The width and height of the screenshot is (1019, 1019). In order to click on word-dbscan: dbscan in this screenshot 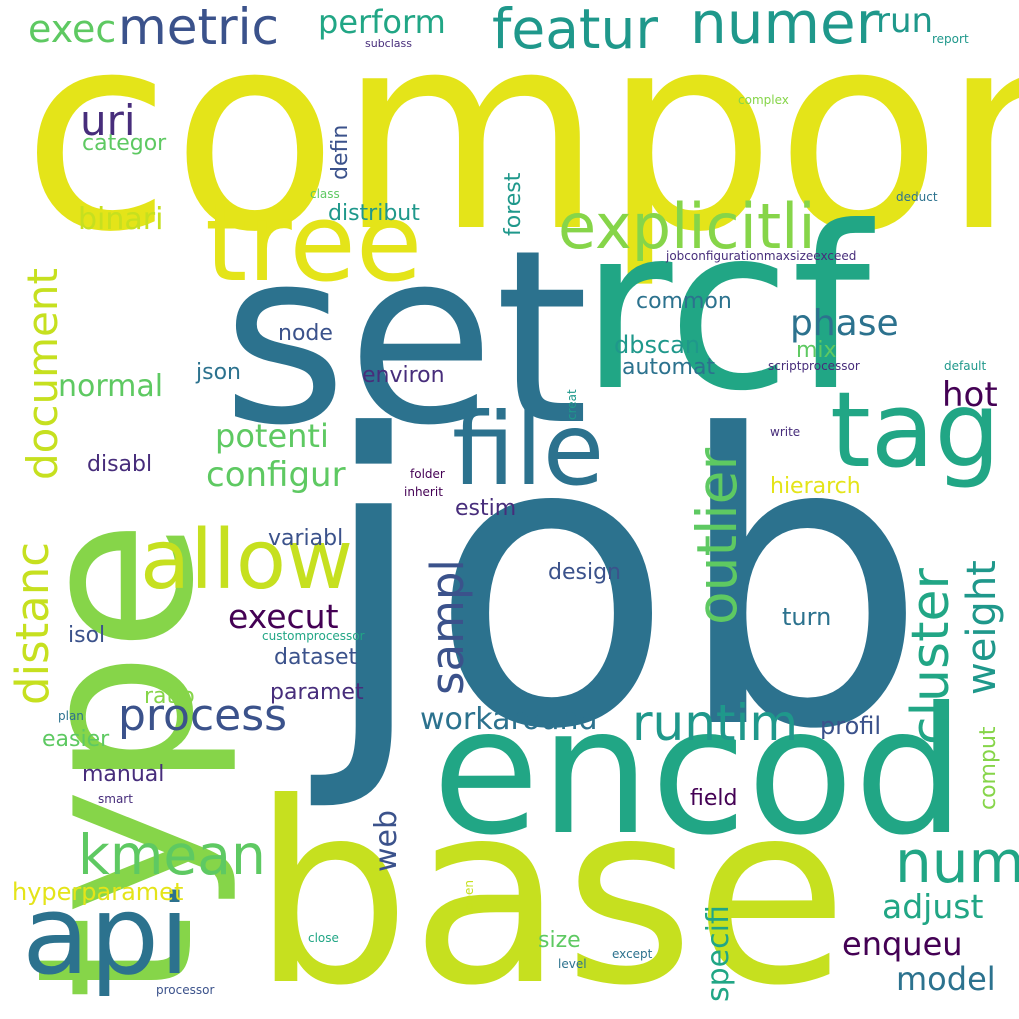, I will do `click(657, 345)`.